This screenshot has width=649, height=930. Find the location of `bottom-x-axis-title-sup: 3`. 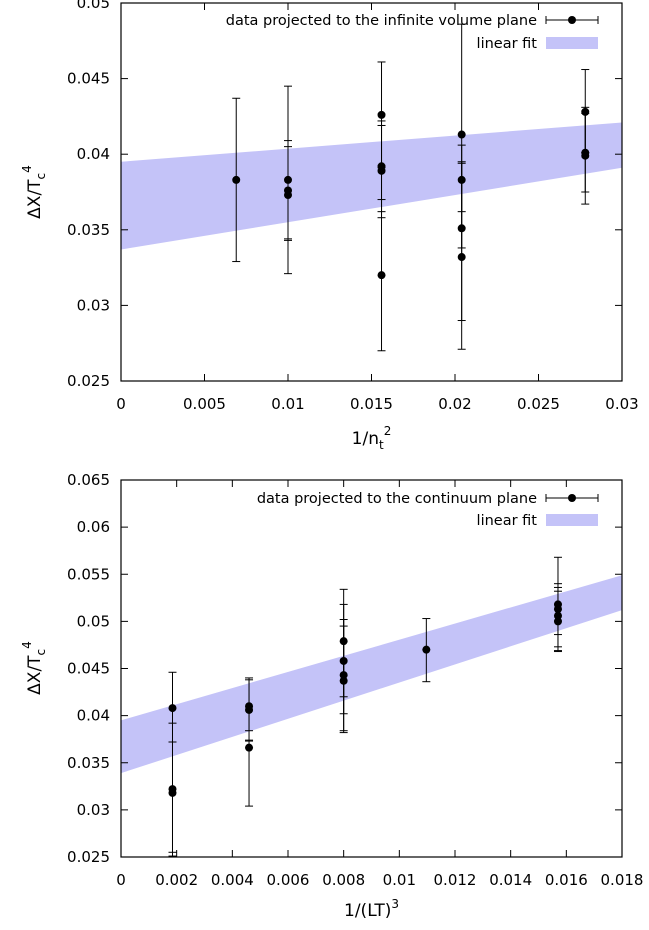

bottom-x-axis-title-sup: 3 is located at coordinates (395, 904).